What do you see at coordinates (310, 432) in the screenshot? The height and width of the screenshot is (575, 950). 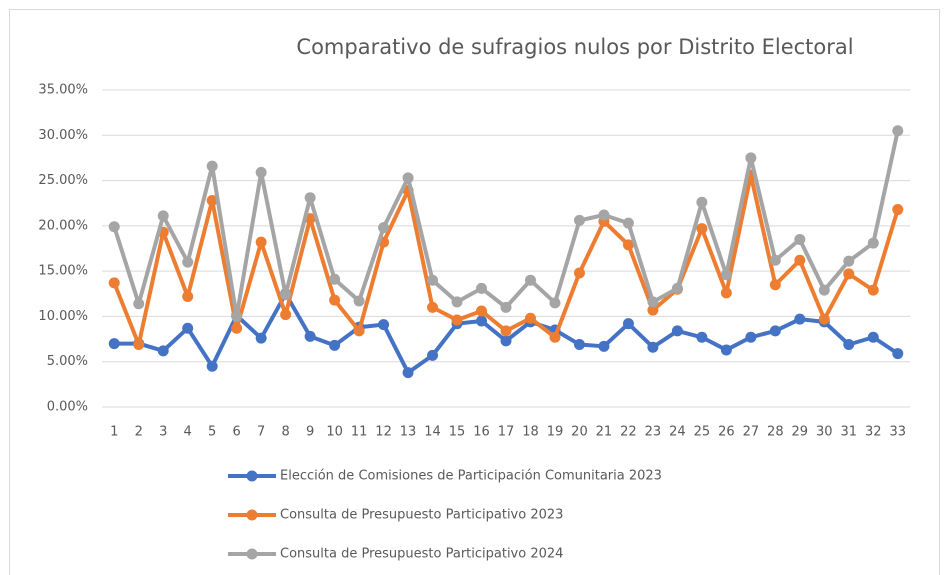 I see `x-tick-label: 9` at bounding box center [310, 432].